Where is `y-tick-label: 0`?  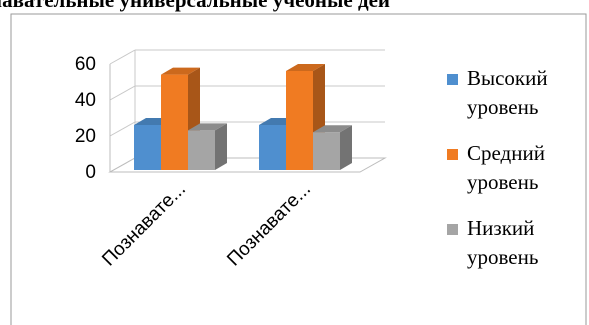
y-tick-label: 0 is located at coordinates (90, 172).